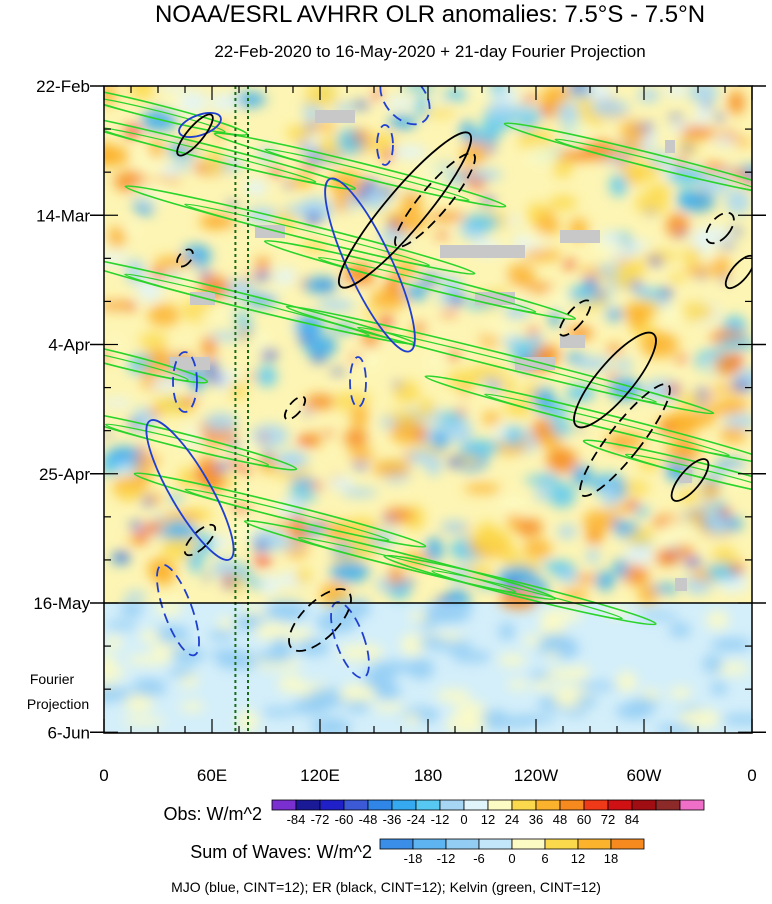 The width and height of the screenshot is (772, 904). Describe the element at coordinates (63, 215) in the screenshot. I see `y-tick-label: 14-Mar` at that location.